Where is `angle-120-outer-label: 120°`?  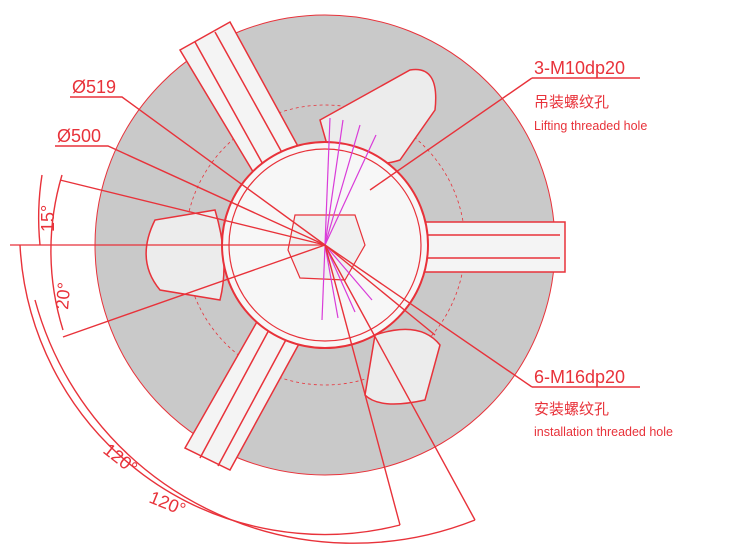 angle-120-outer-label: 120° is located at coordinates (168, 503).